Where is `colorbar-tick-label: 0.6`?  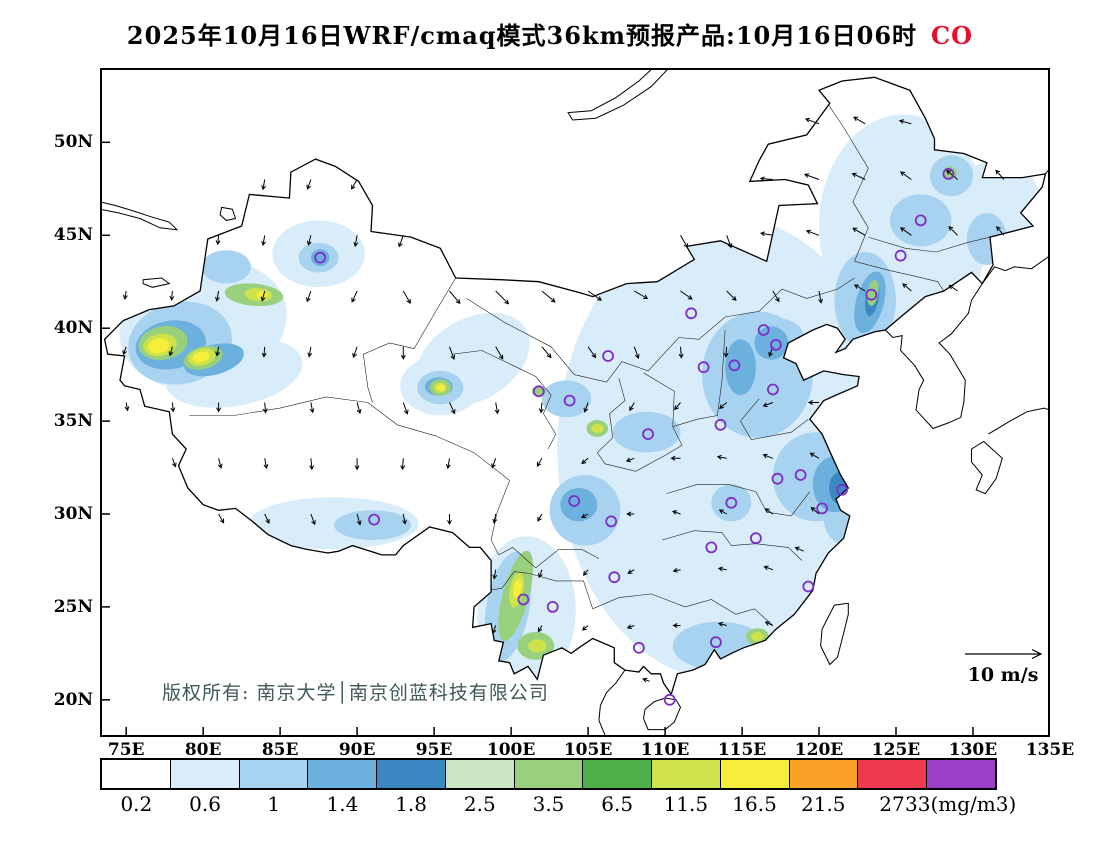
colorbar-tick-label: 0.6 is located at coordinates (205, 804).